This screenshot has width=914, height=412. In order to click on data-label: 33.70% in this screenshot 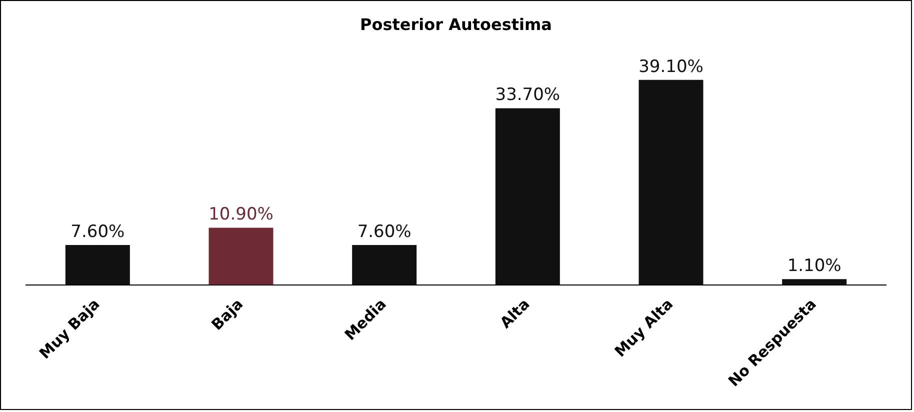, I will do `click(527, 95)`.